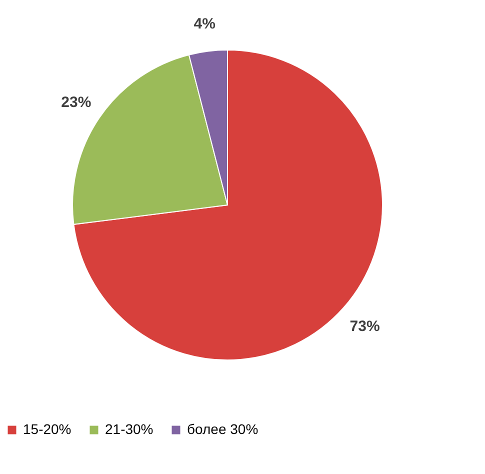 Image resolution: width=485 pixels, height=474 pixels. Describe the element at coordinates (76, 103) in the screenshot. I see `data-label: 23%` at that location.